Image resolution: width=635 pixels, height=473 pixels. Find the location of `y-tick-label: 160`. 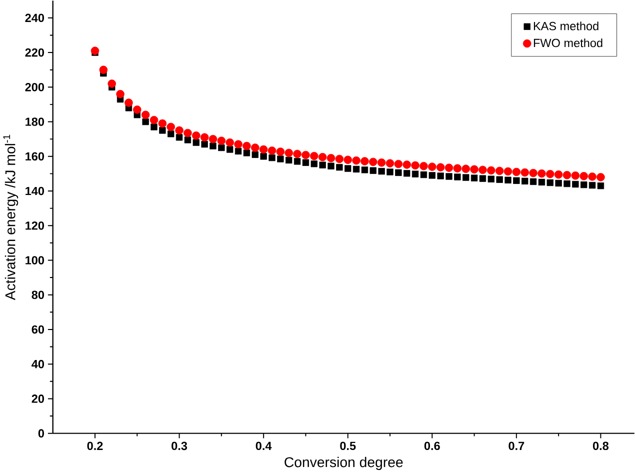

y-tick-label: 160 is located at coordinates (35, 156).